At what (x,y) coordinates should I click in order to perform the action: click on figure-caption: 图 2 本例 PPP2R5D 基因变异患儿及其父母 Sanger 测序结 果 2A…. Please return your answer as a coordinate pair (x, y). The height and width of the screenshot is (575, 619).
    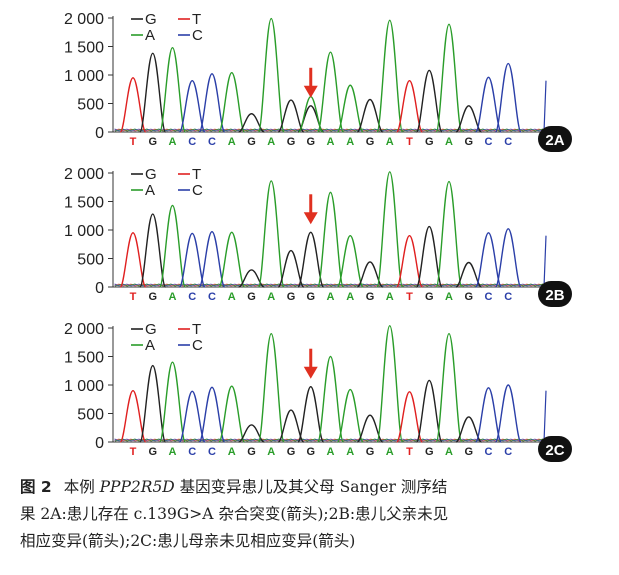
    Looking at the image, I should click on (312, 514).